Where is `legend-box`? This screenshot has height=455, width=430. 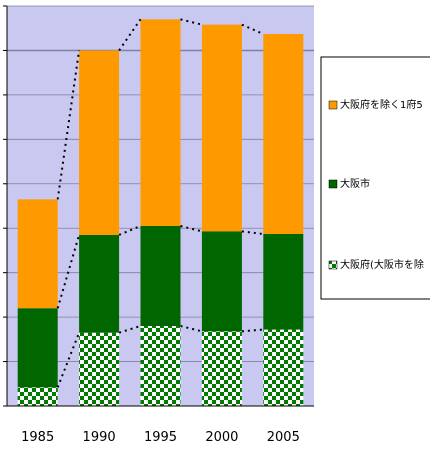
legend-box is located at coordinates (375, 178).